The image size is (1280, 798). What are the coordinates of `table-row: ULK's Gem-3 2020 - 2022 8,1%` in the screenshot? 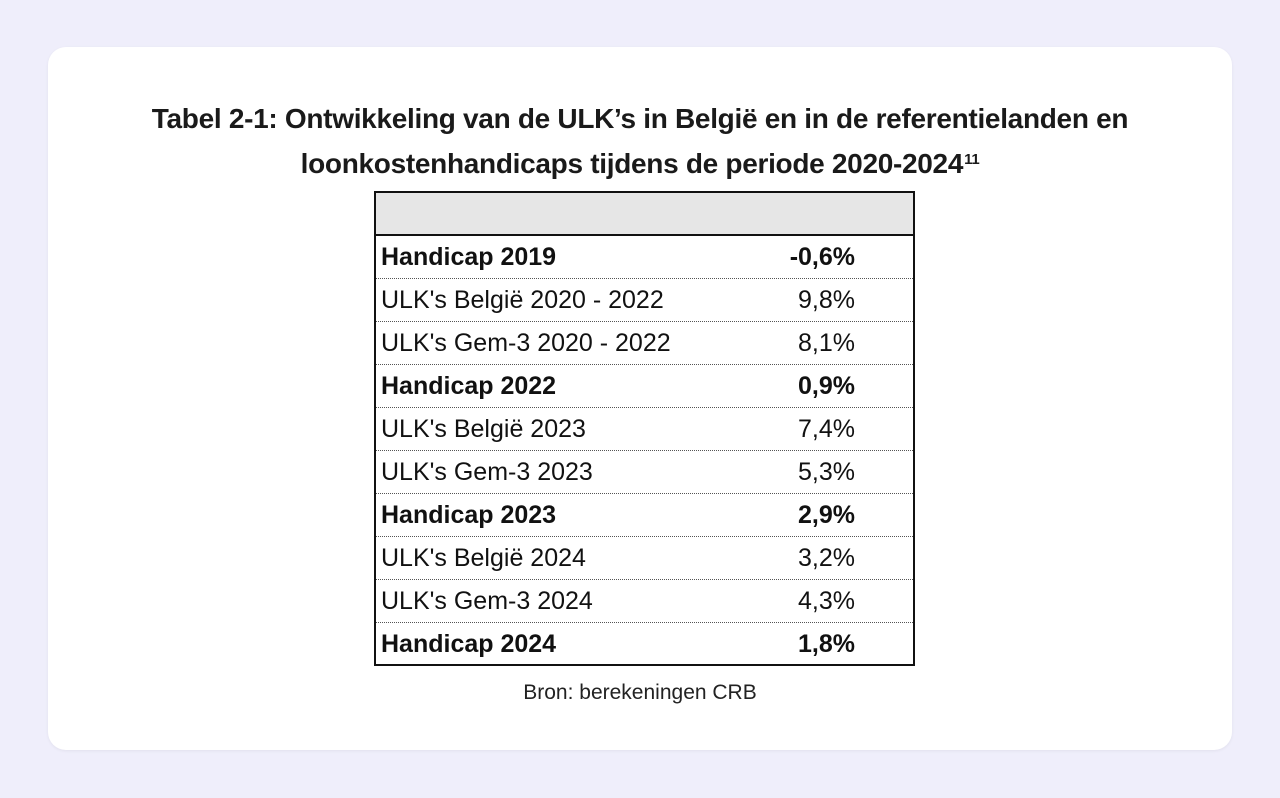 It's located at (644, 343).